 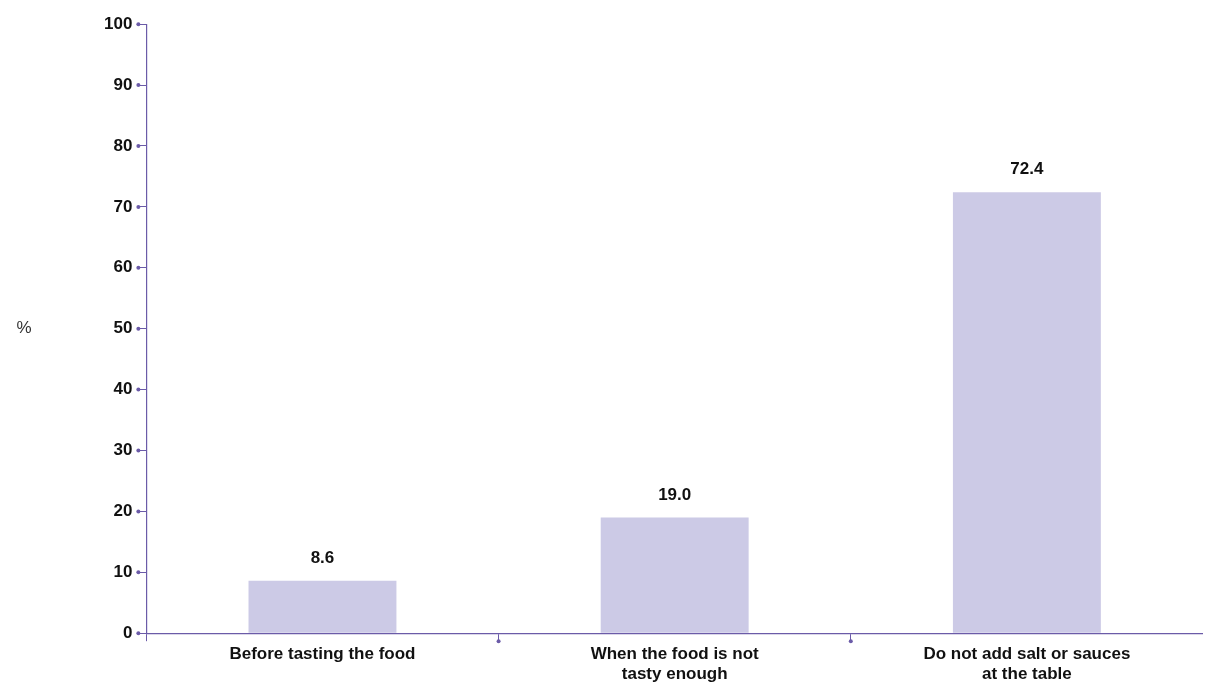 What do you see at coordinates (123, 145) in the screenshot?
I see `y-tick-label: 80` at bounding box center [123, 145].